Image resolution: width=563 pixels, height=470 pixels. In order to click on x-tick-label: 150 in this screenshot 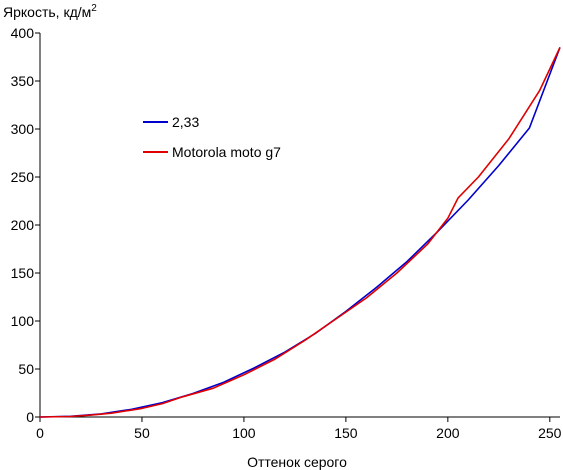, I will do `click(346, 433)`.